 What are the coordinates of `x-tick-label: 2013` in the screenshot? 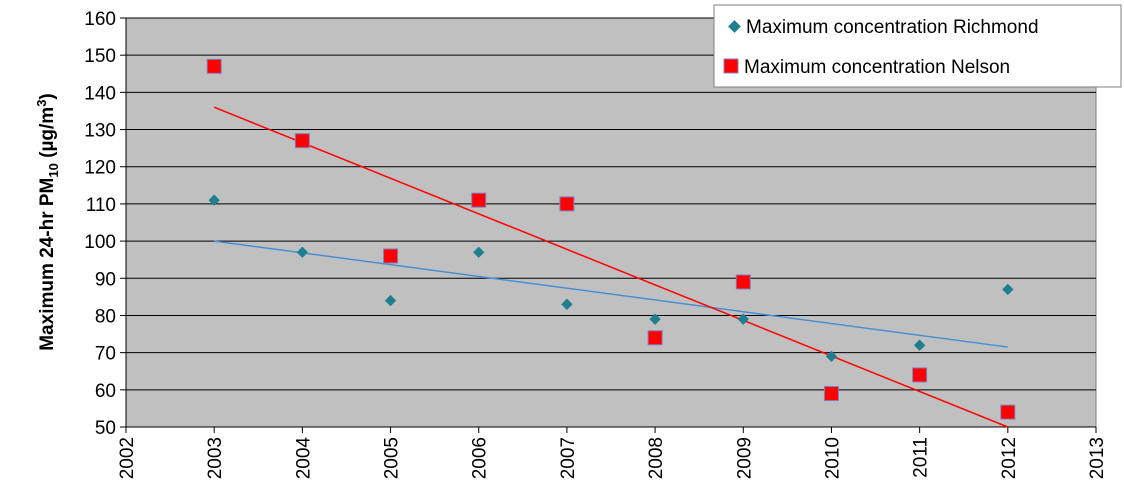 It's located at (1097, 458).